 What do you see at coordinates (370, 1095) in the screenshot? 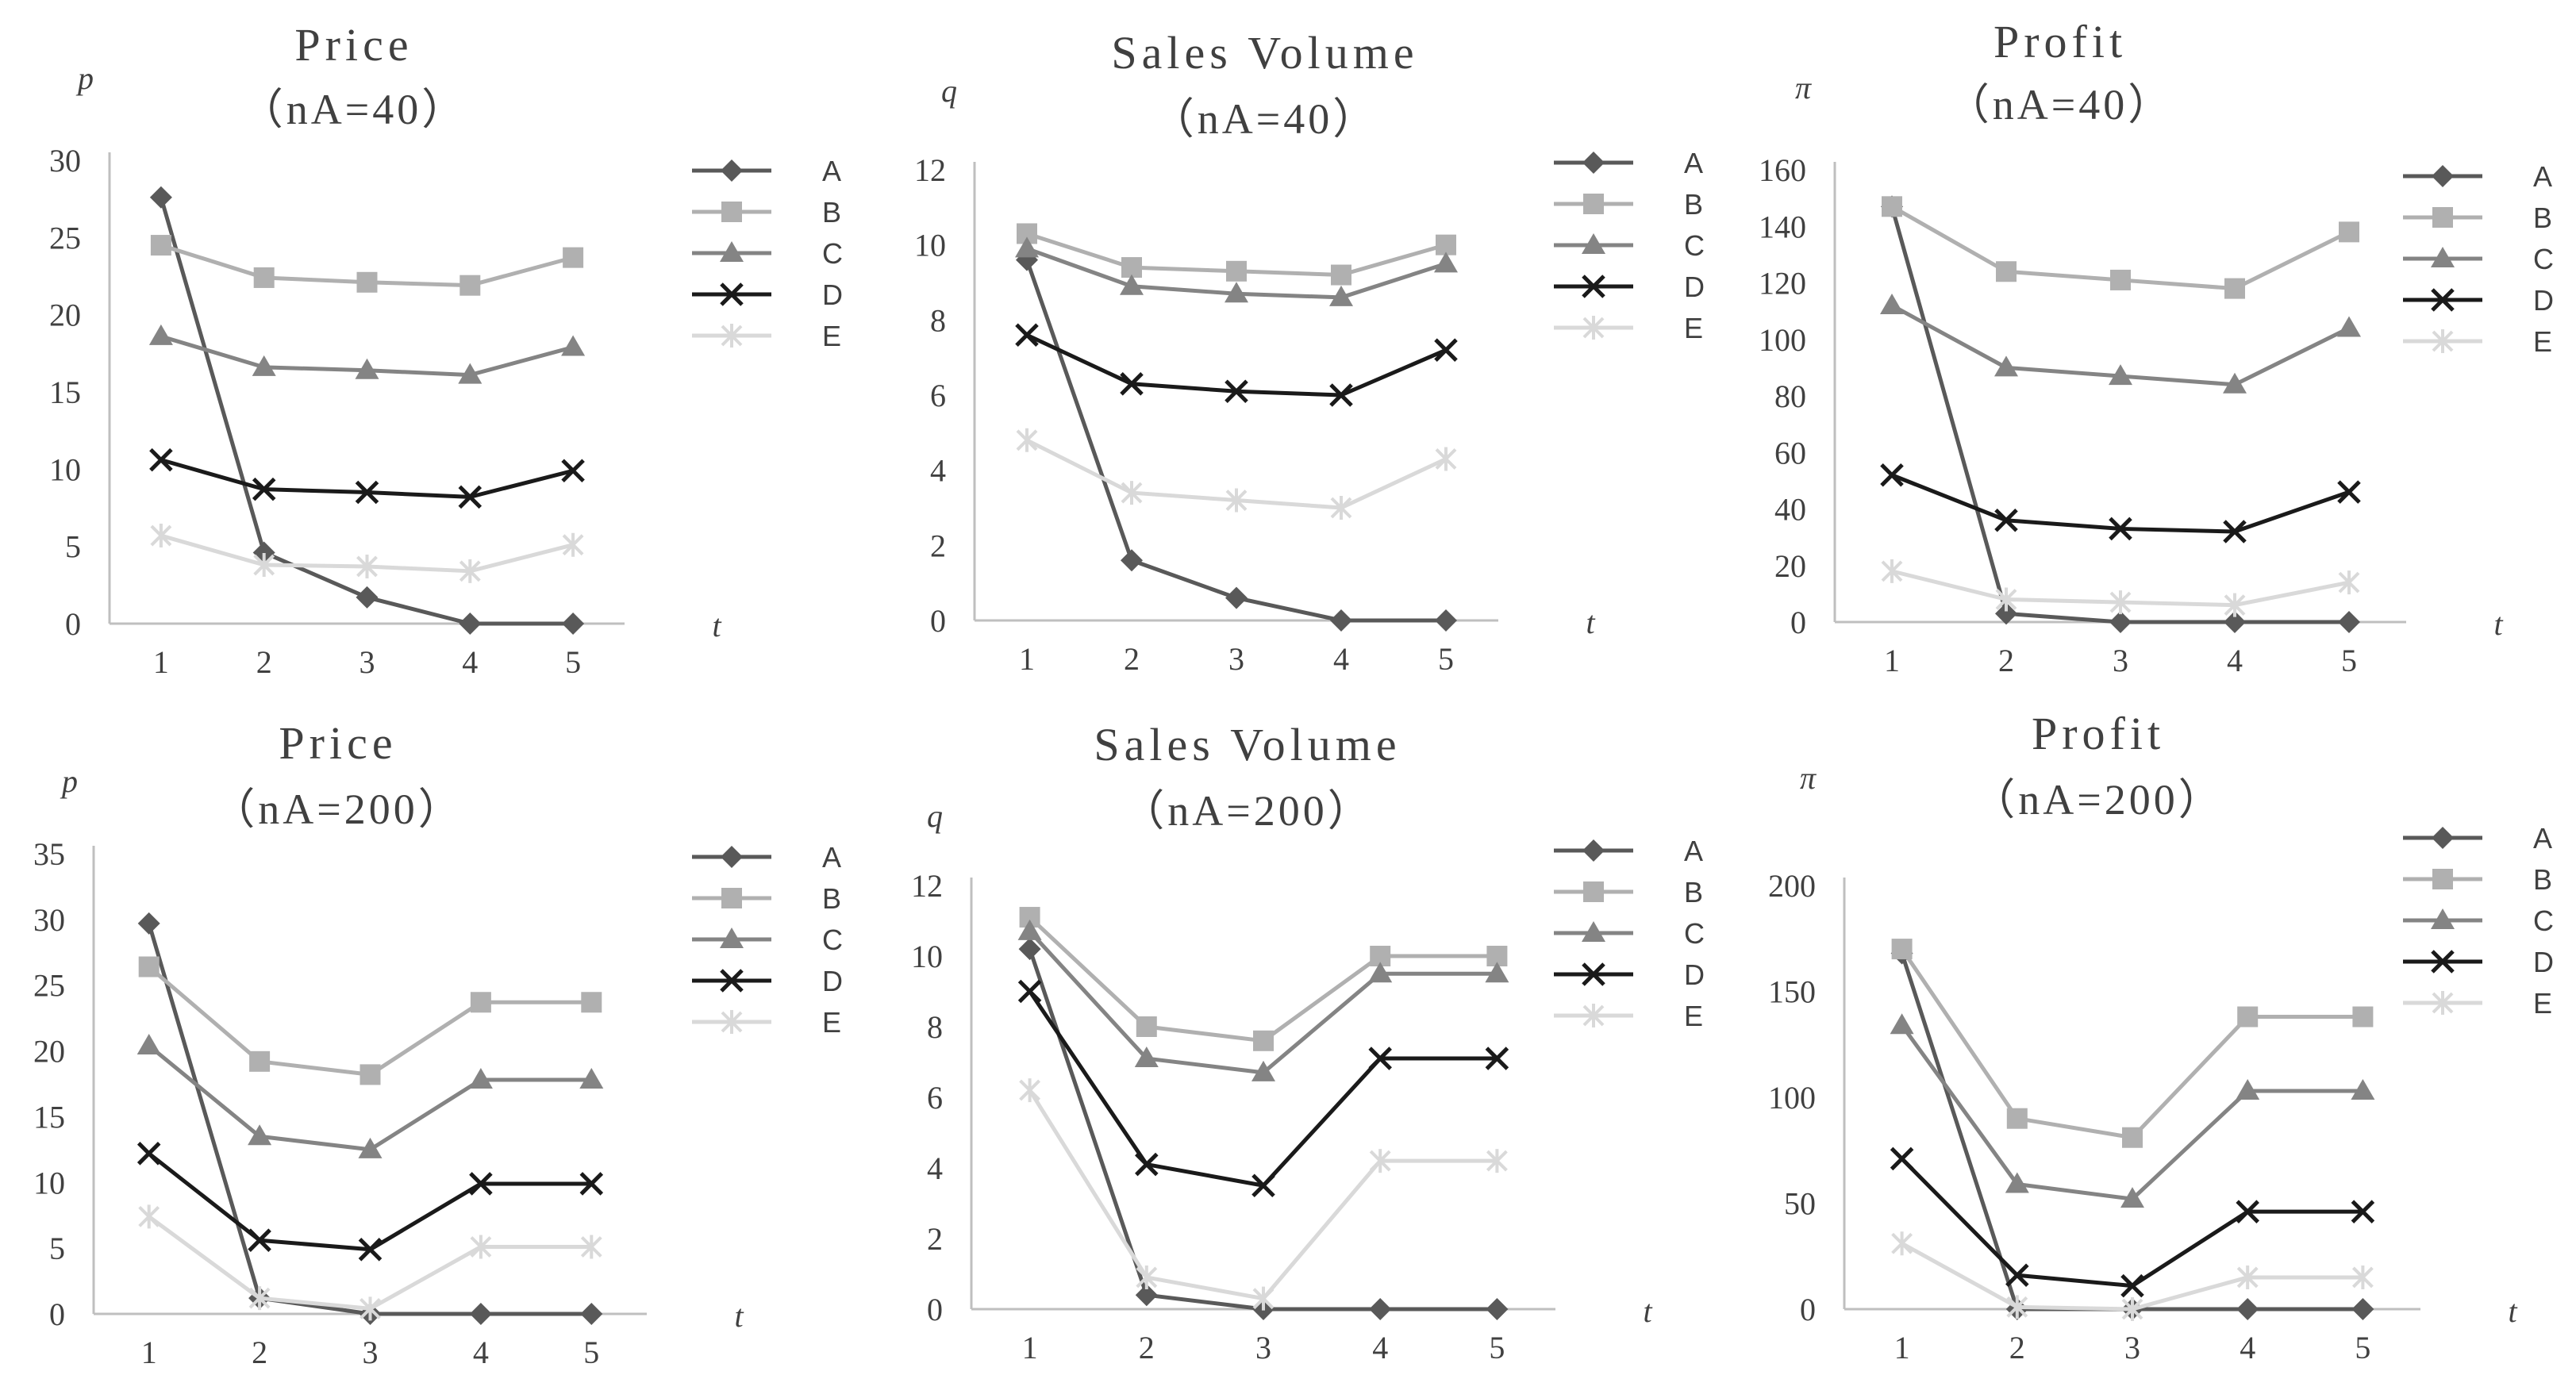
I see `series-C` at bounding box center [370, 1095].